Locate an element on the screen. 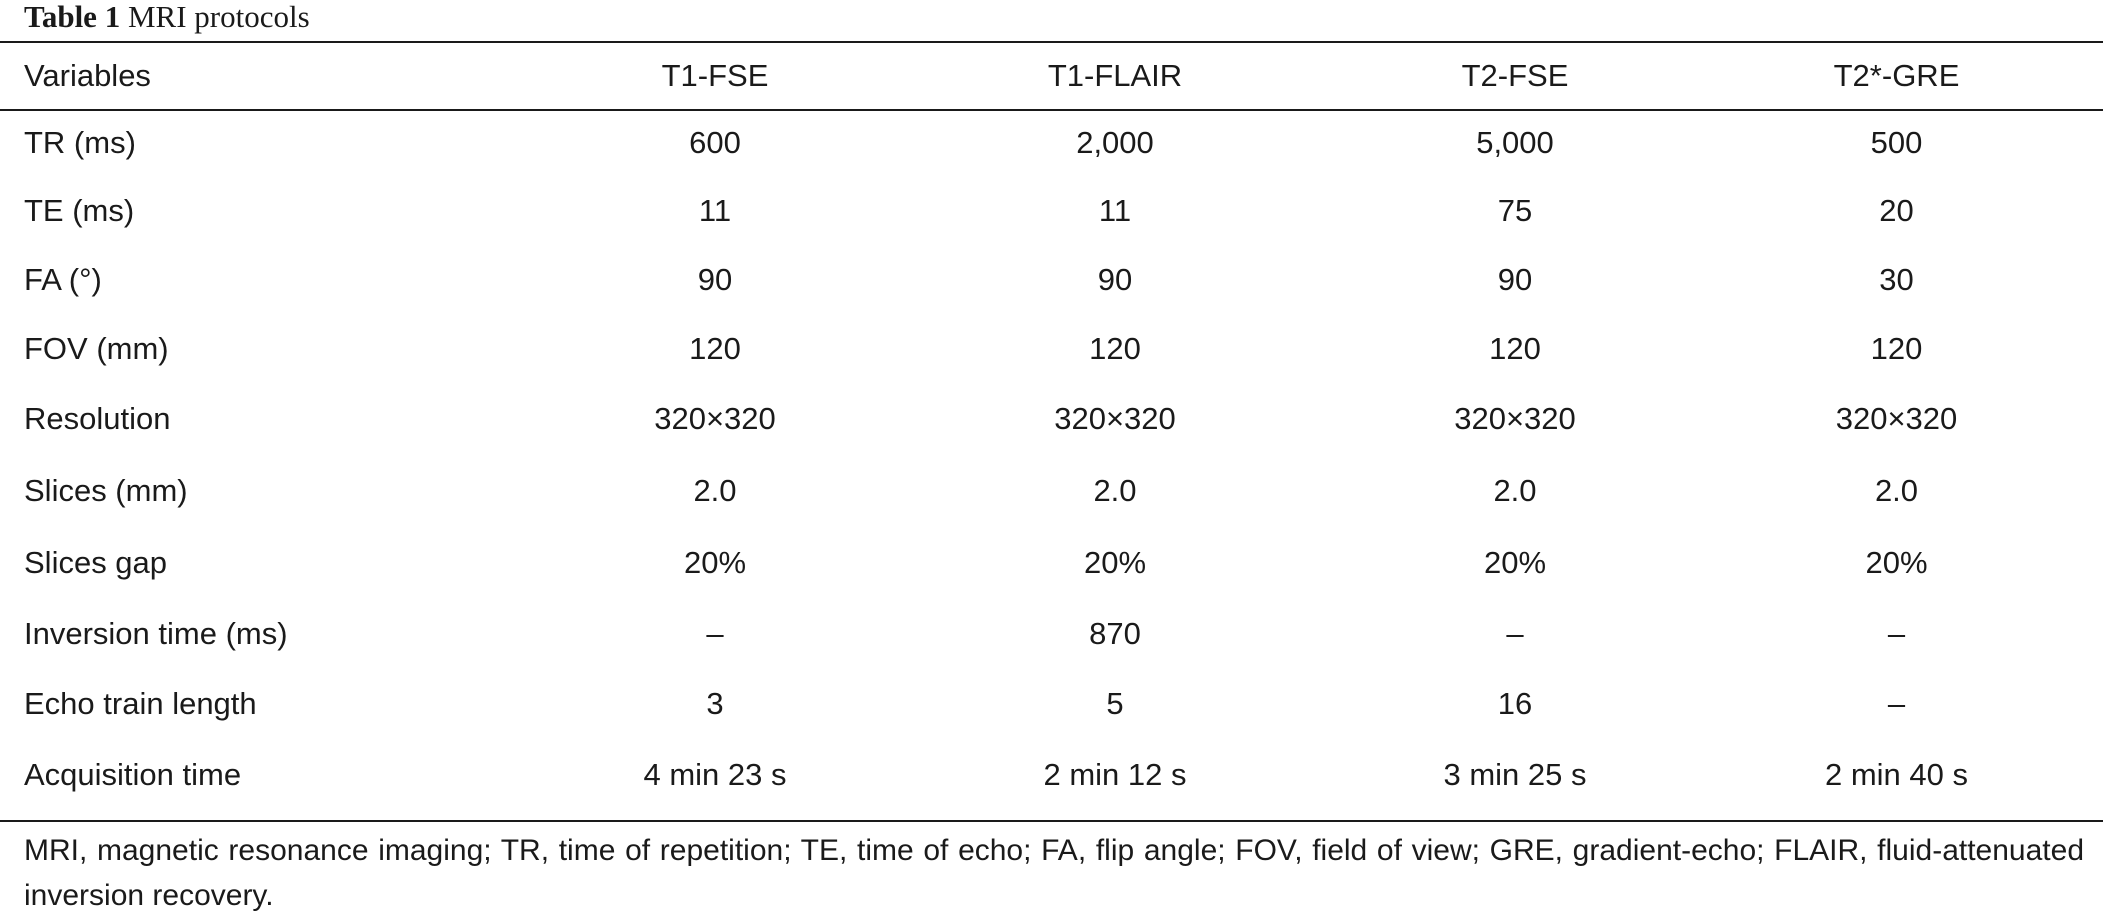 This screenshot has height=918, width=2103. table-cell: 16 is located at coordinates (1515, 703).